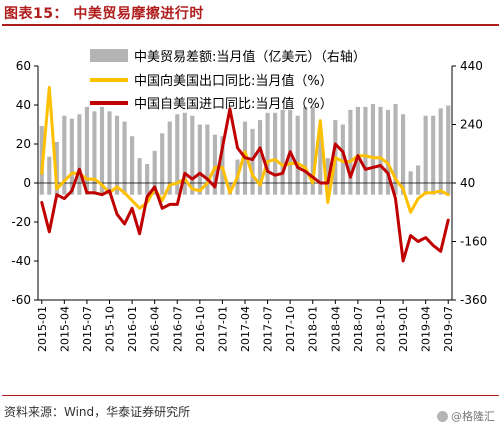  Describe the element at coordinates (21, 261) in the screenshot. I see `left-tick-label: -40` at that location.